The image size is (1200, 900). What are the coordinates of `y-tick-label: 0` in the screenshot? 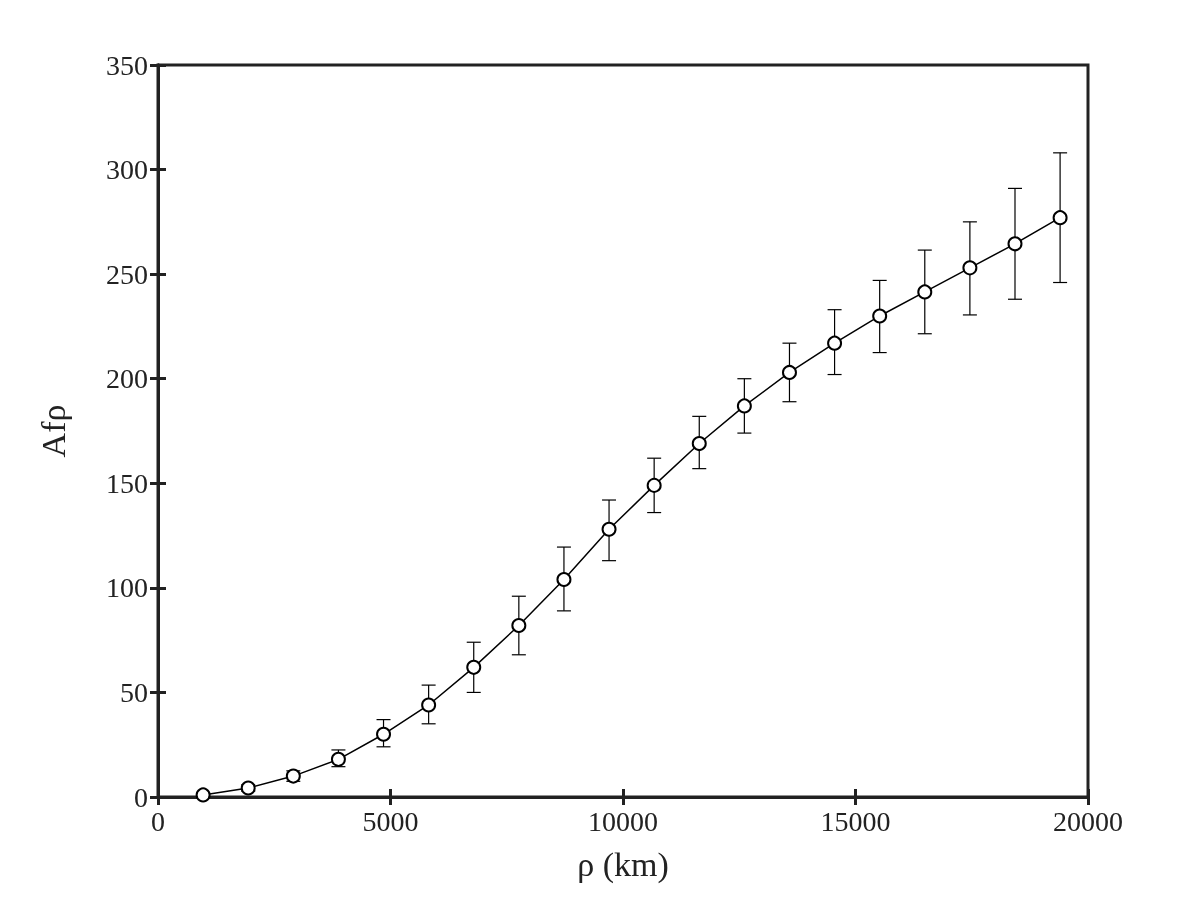 It's located at (141, 797).